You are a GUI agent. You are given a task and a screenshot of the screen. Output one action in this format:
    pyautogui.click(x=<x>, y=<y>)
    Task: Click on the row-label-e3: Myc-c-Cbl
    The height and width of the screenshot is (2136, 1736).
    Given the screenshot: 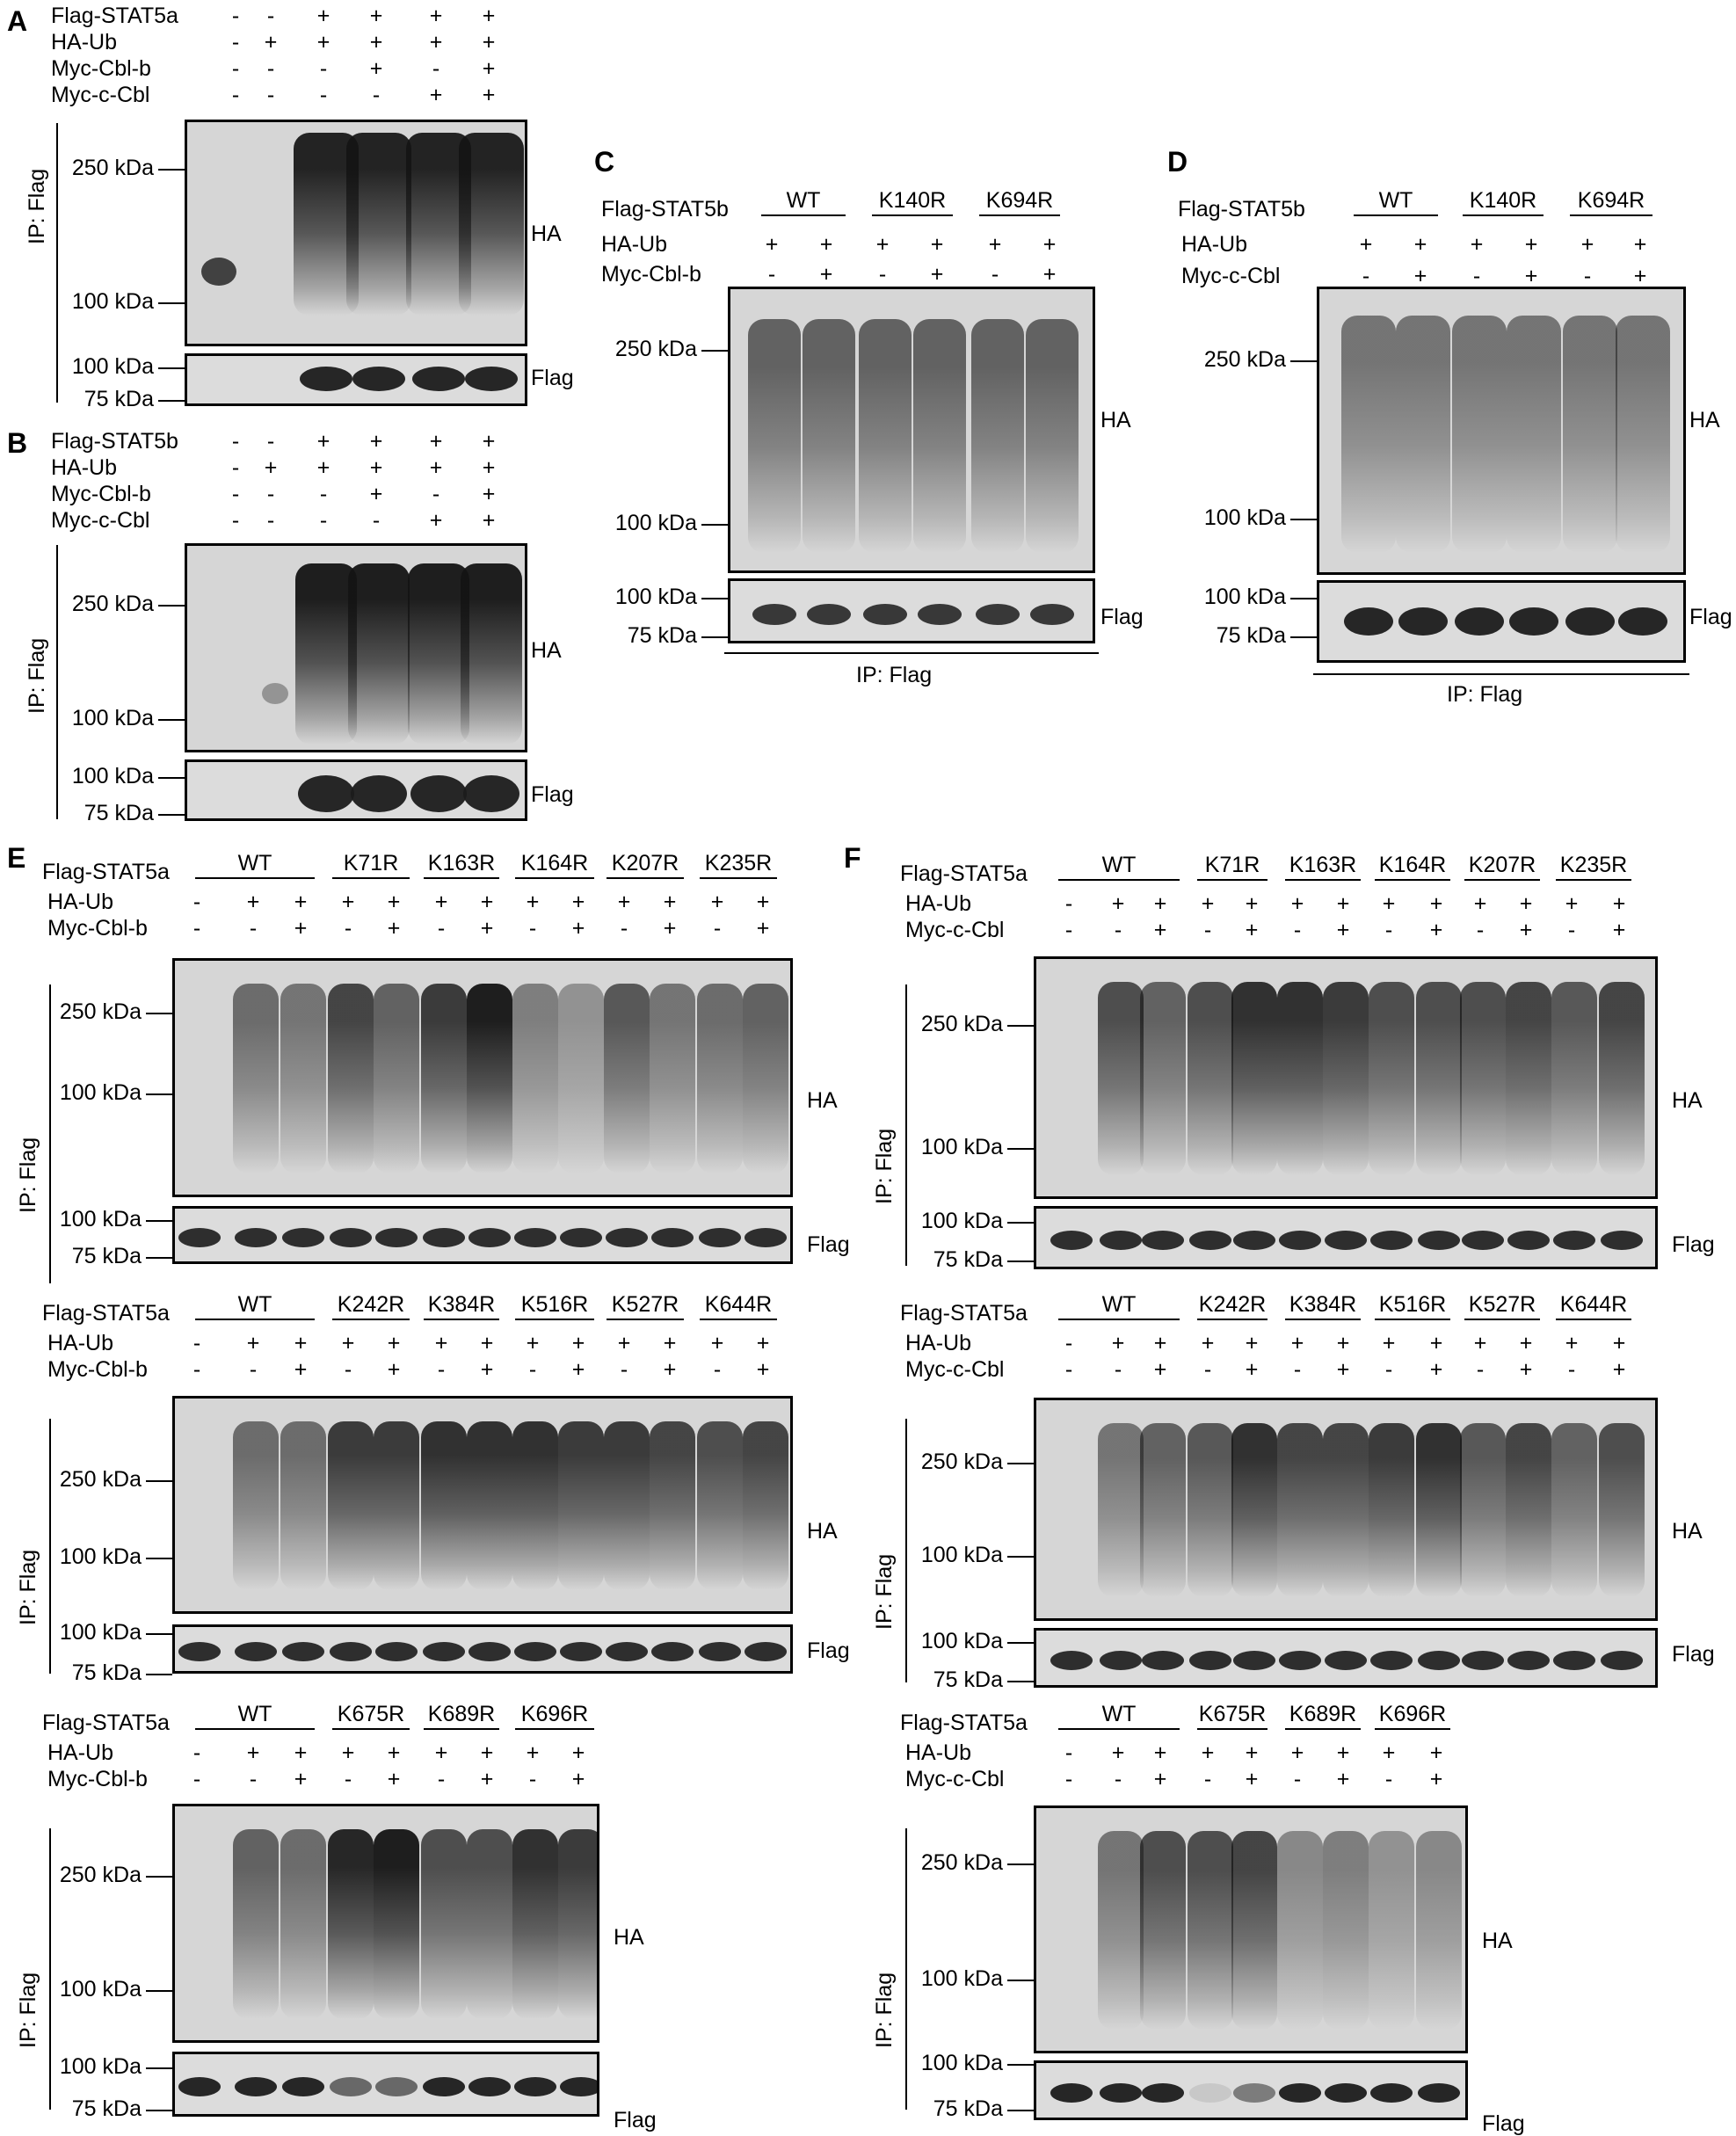 What is the action you would take?
    pyautogui.click(x=955, y=1369)
    